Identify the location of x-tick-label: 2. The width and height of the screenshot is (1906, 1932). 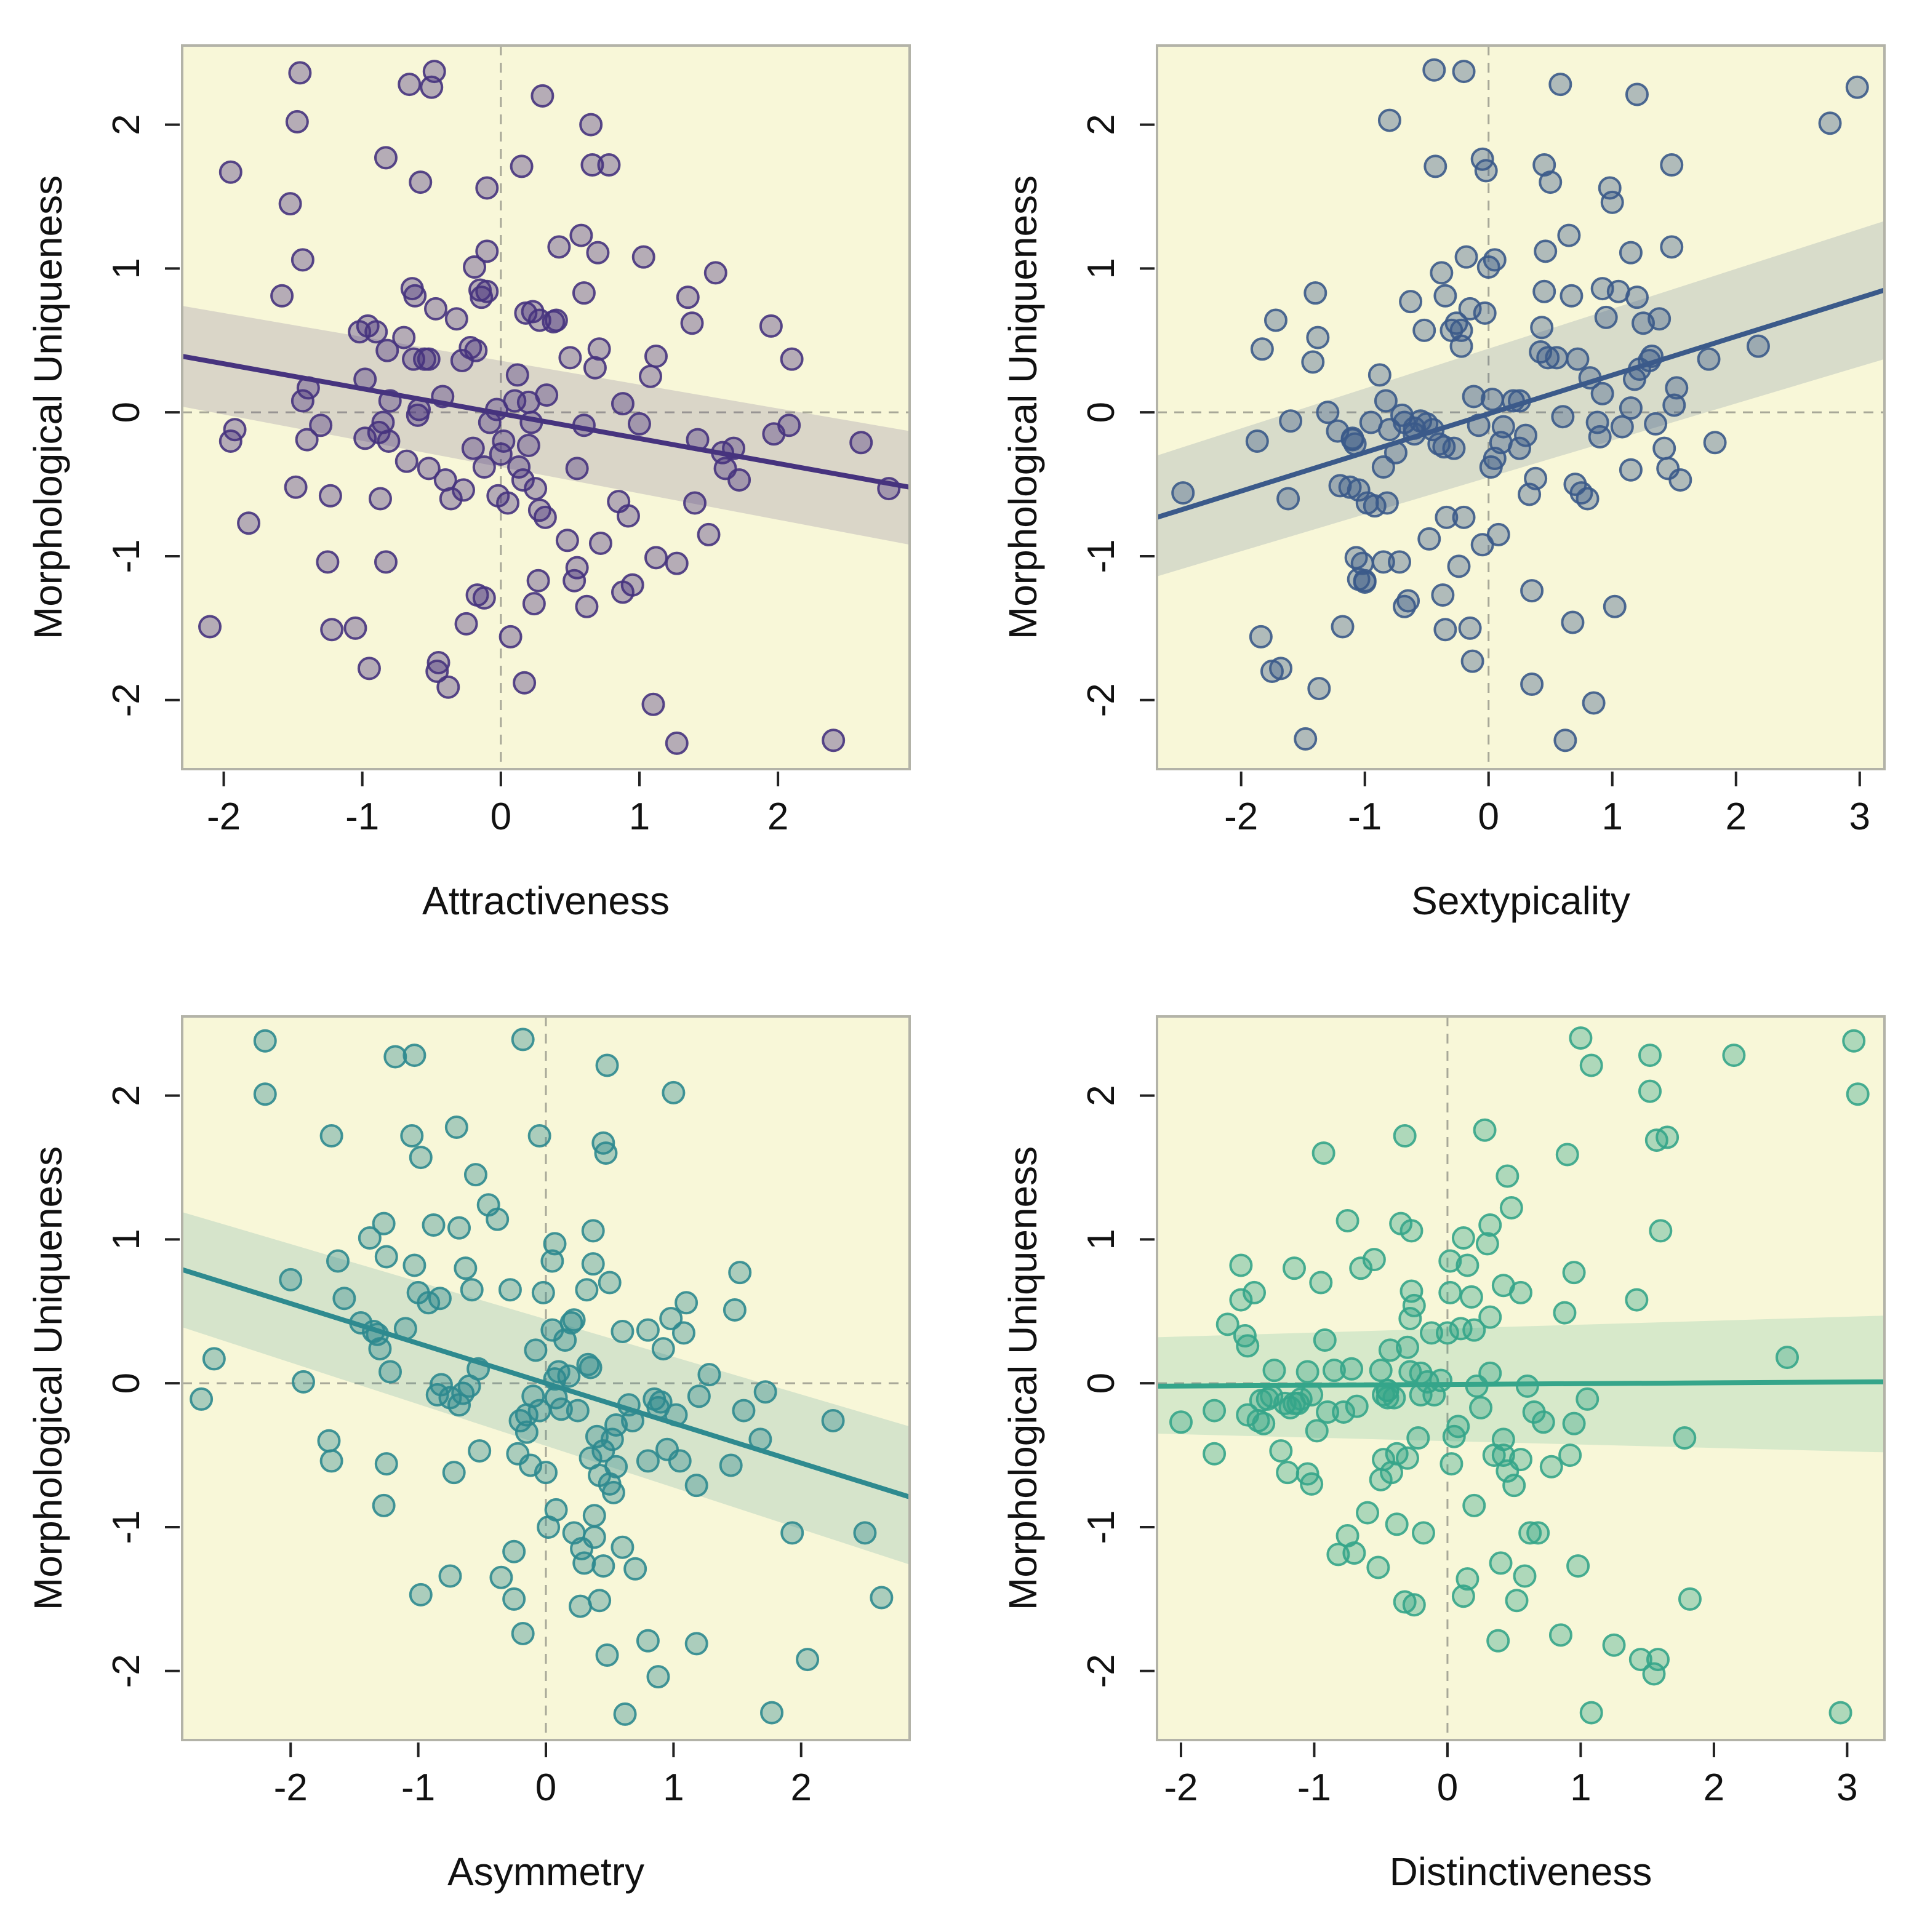
(777, 817).